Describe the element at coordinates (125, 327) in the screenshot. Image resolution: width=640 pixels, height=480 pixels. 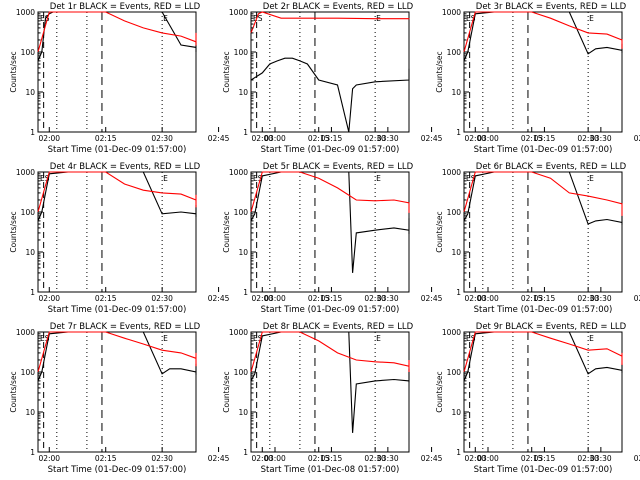
I see `chart-title: Det 7r BLACK = Events, RED = LLD` at that location.